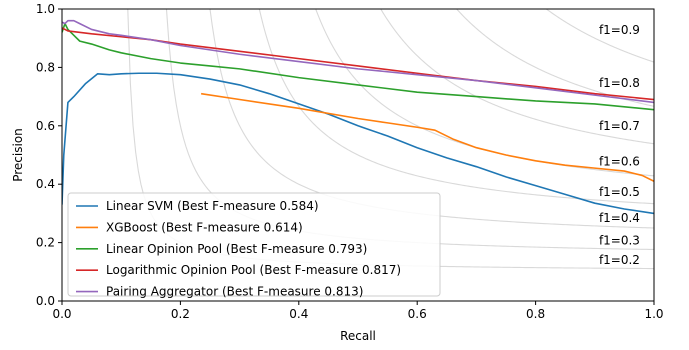  Describe the element at coordinates (619, 30) in the screenshot. I see `iso-f1-label: f1=0.9` at that location.